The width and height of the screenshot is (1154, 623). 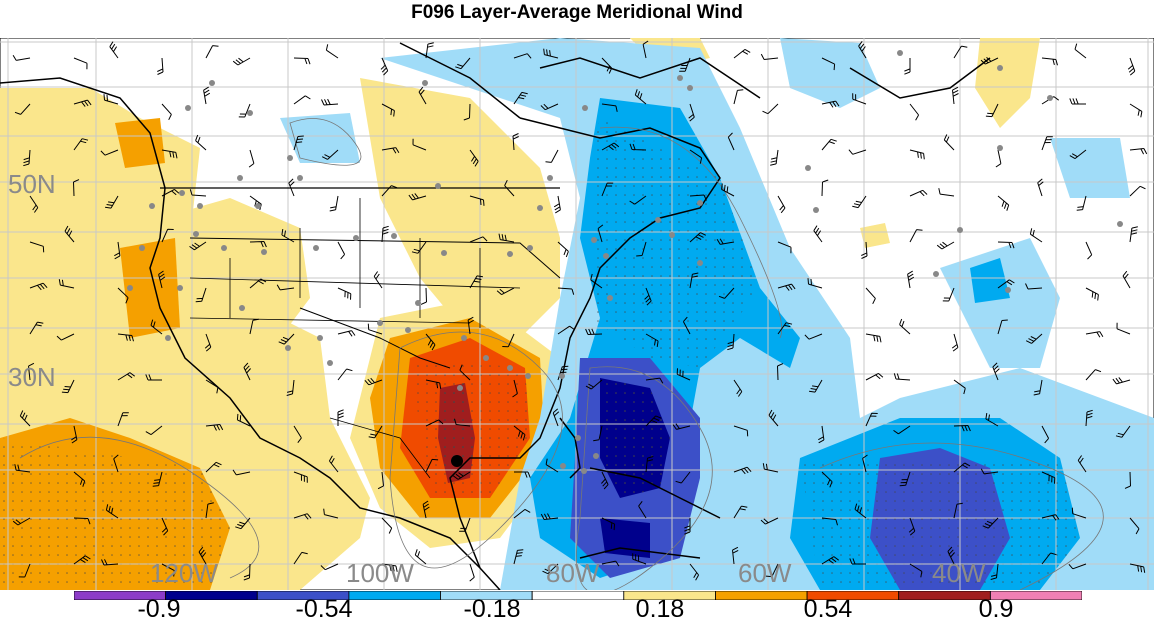 What do you see at coordinates (578, 595) in the screenshot?
I see `colorbar` at bounding box center [578, 595].